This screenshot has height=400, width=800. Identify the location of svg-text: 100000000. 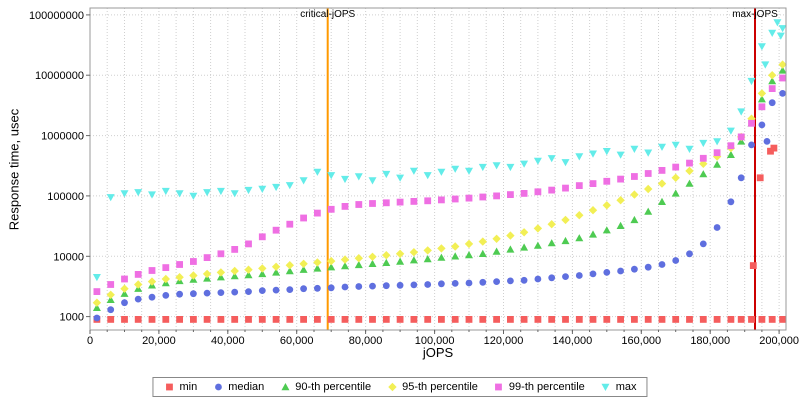
(56, 16).